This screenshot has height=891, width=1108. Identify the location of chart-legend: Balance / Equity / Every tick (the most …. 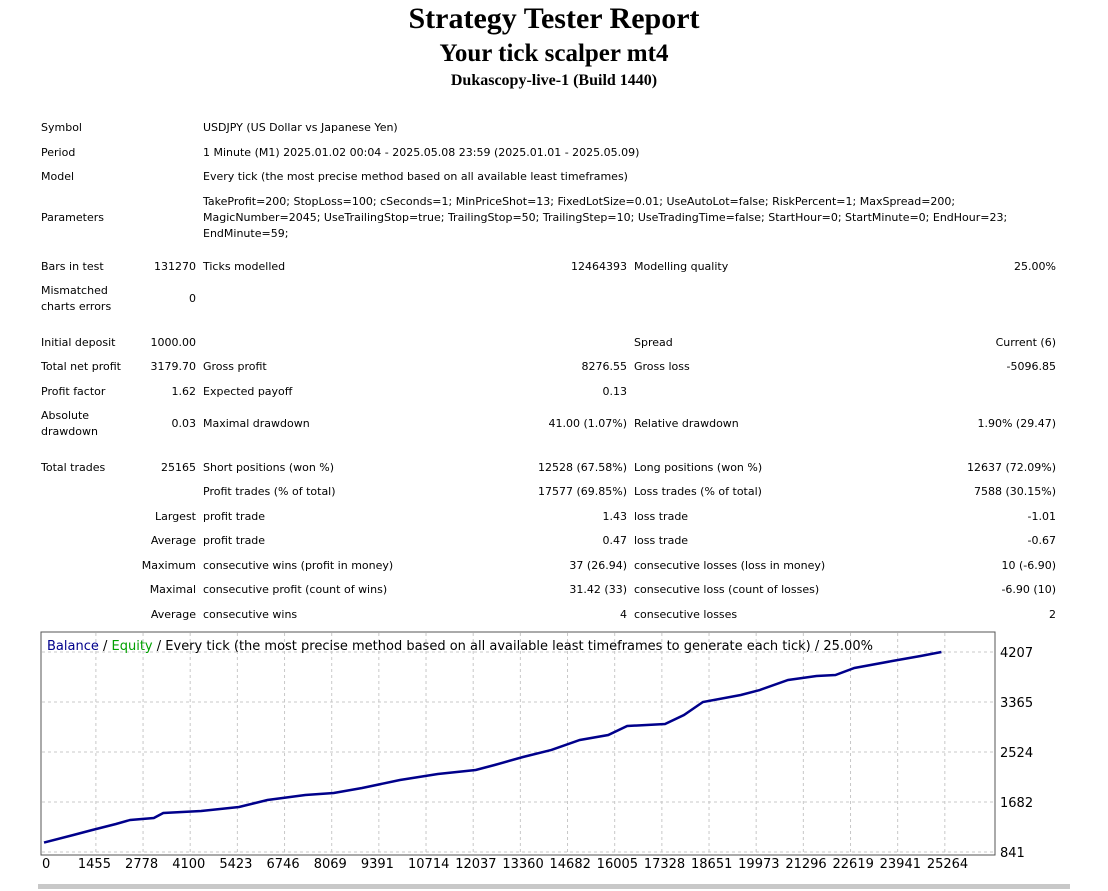
(460, 646).